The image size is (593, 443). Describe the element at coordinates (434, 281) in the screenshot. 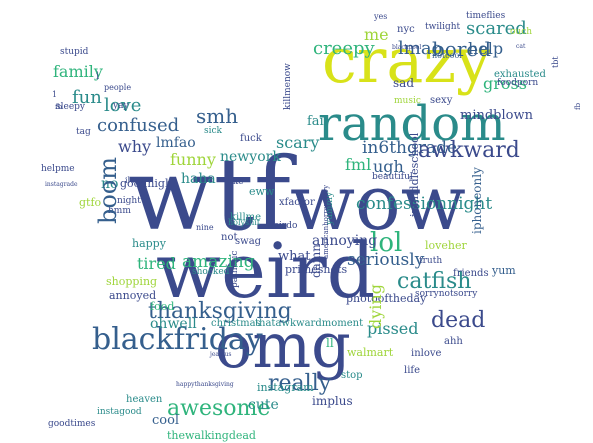

I see `word-catfish: catfish` at that location.